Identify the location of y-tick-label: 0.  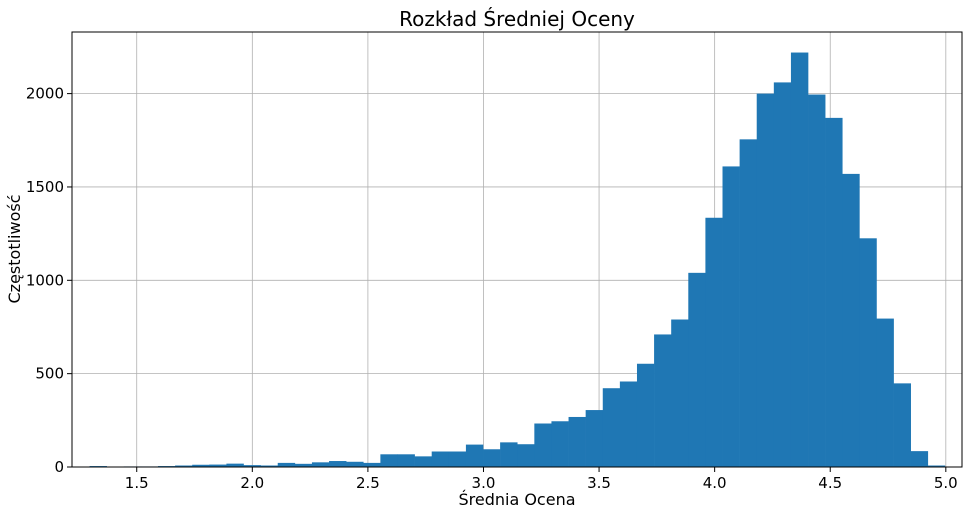
(59, 467).